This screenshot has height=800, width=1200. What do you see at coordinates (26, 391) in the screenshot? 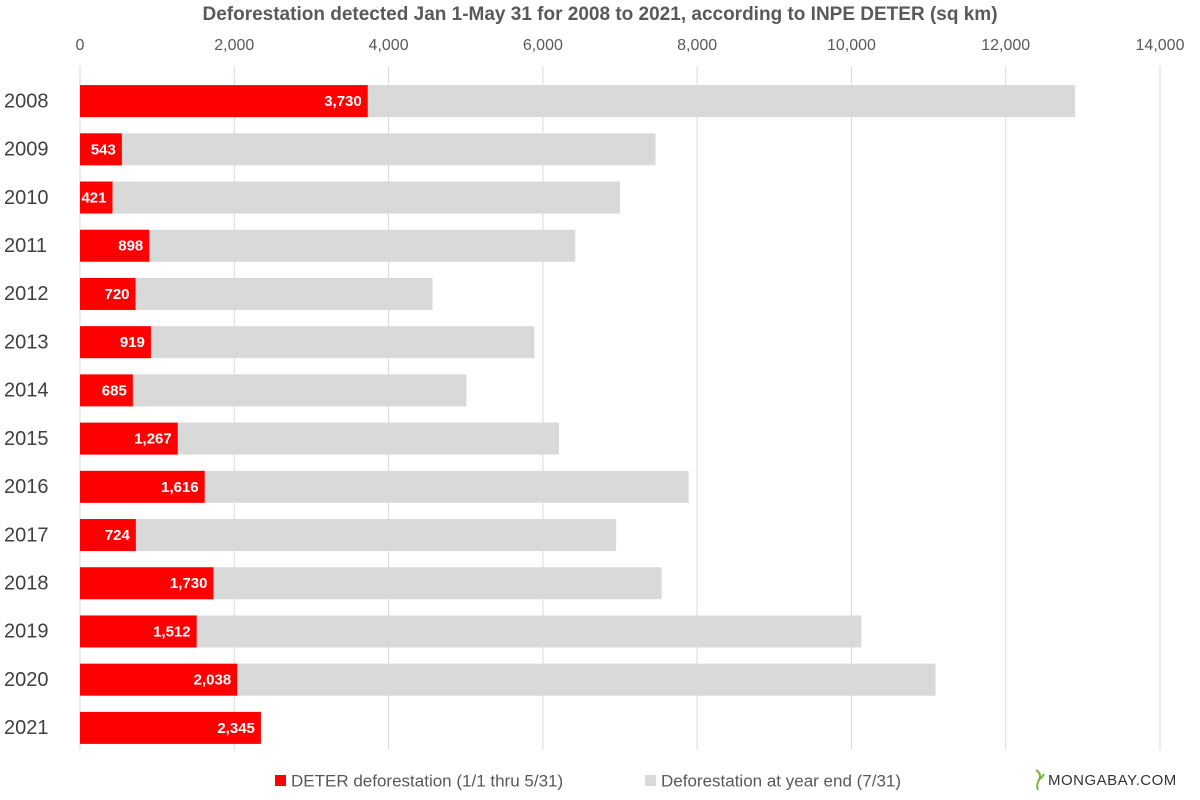
I see `y-tick-label: 2014` at bounding box center [26, 391].